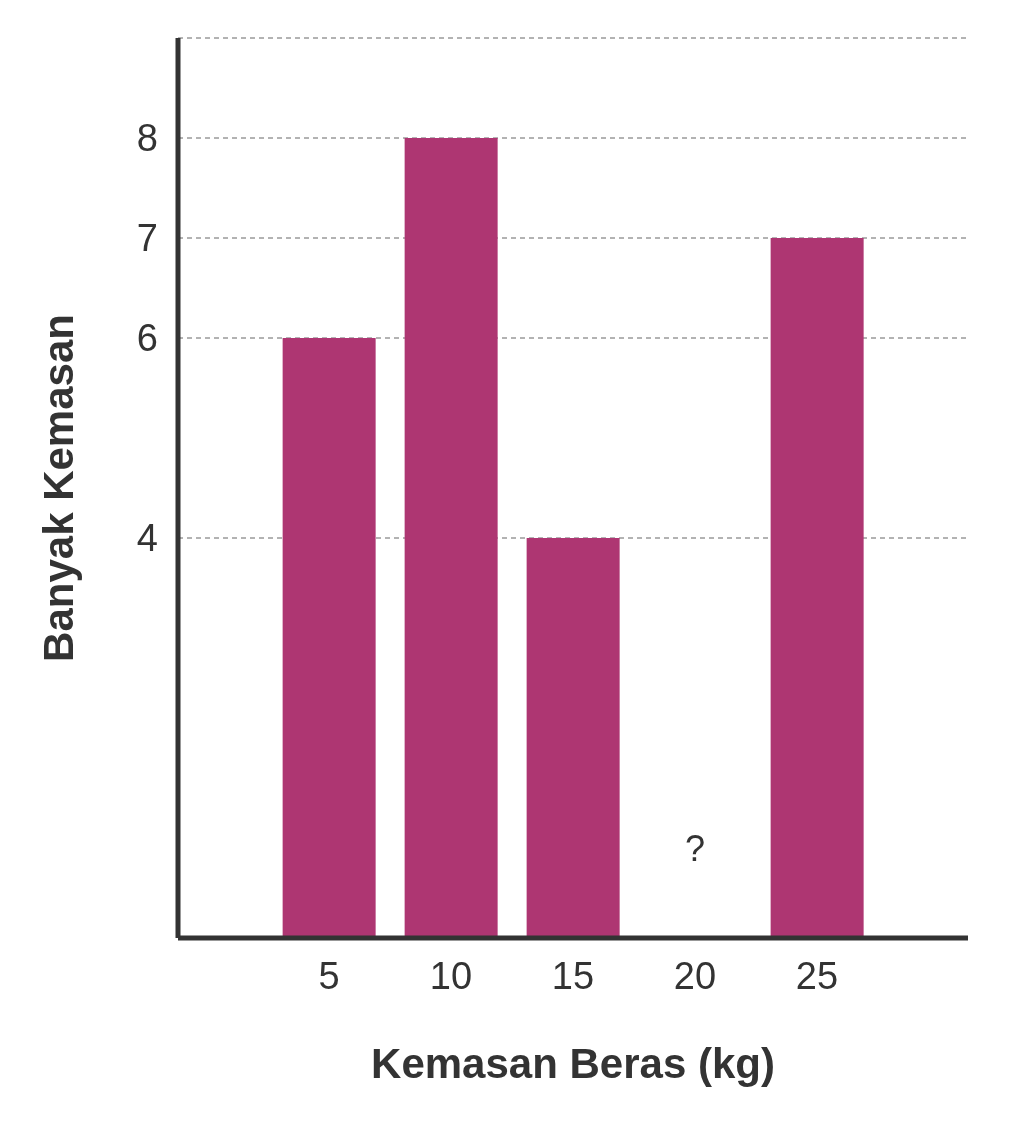 Image resolution: width=1023 pixels, height=1122 pixels. I want to click on x-tick-label: 20, so click(695, 975).